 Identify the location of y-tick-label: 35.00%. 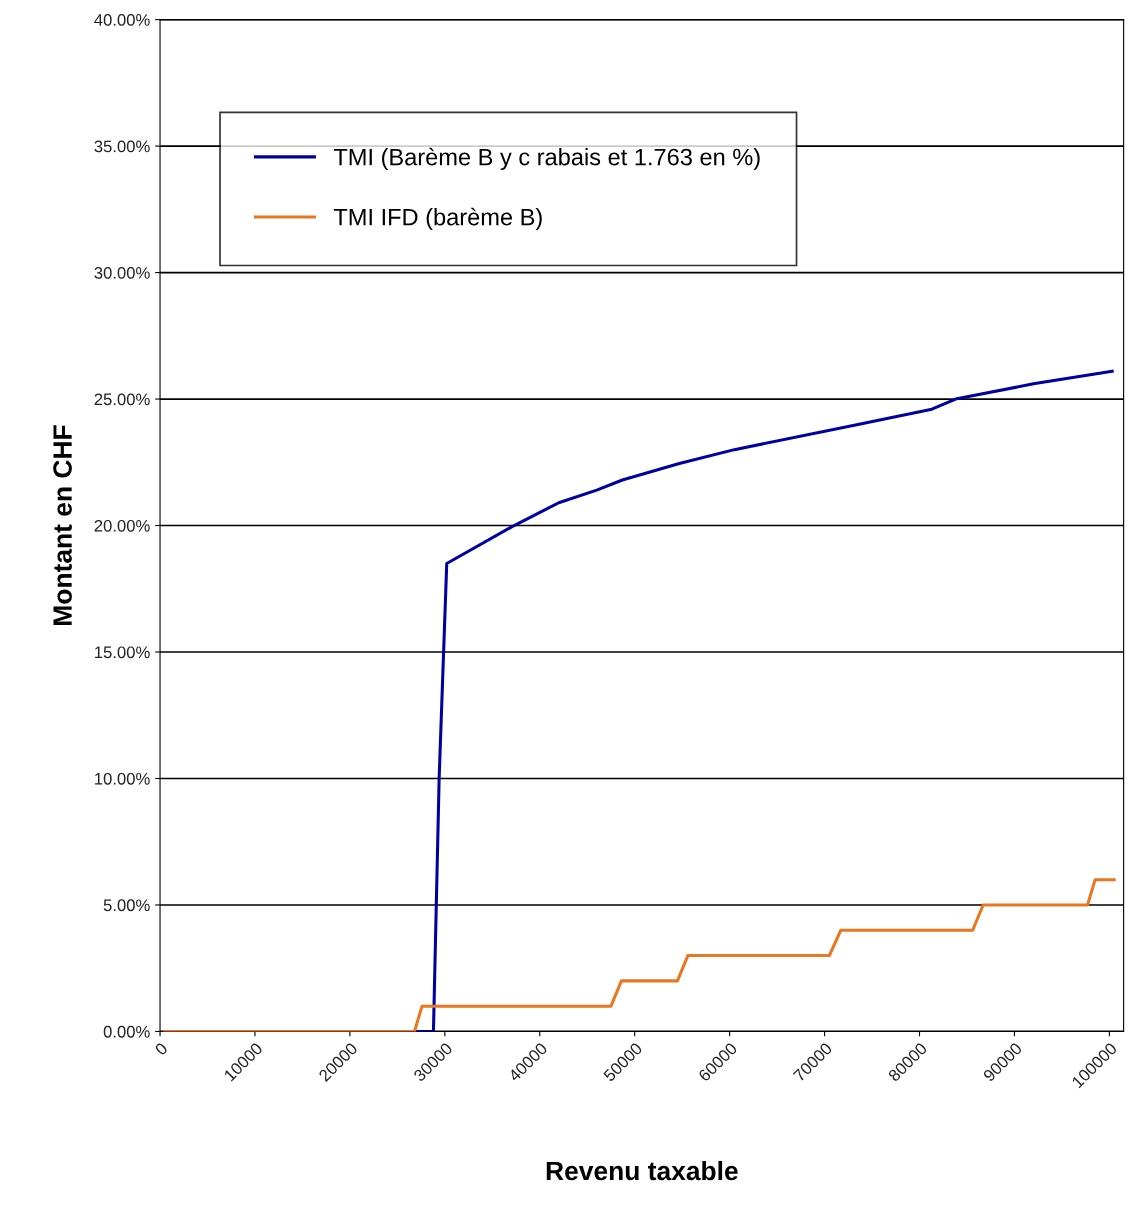
(122, 146).